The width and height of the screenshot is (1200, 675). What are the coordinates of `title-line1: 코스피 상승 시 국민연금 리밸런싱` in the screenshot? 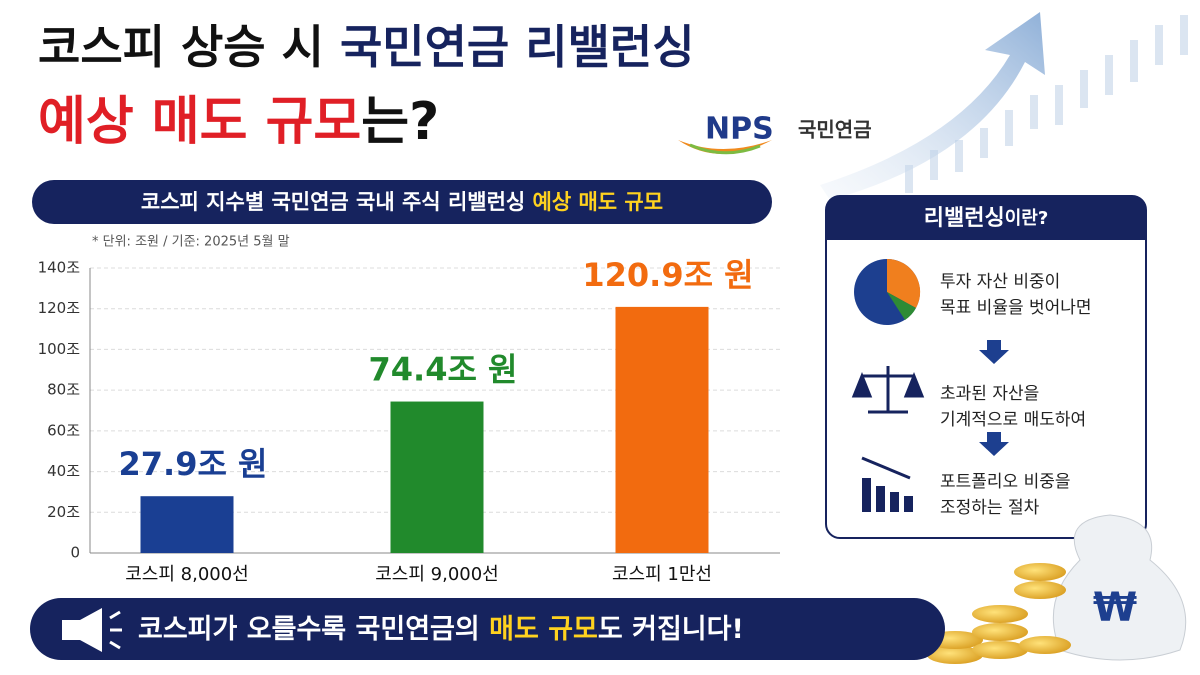 It's located at (366, 47).